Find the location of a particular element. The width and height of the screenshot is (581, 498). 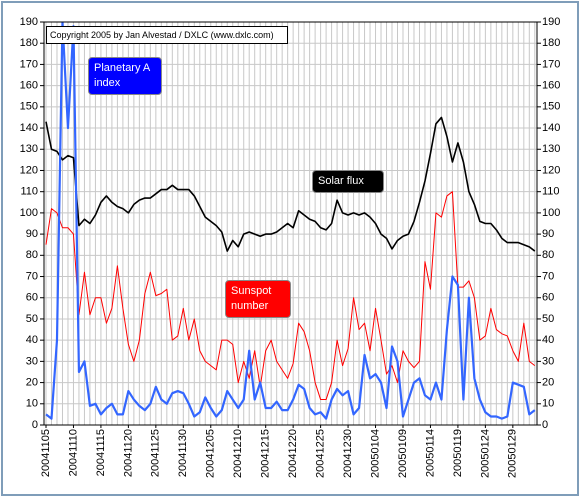

x-tick-label: 20041215 is located at coordinates (266, 453).